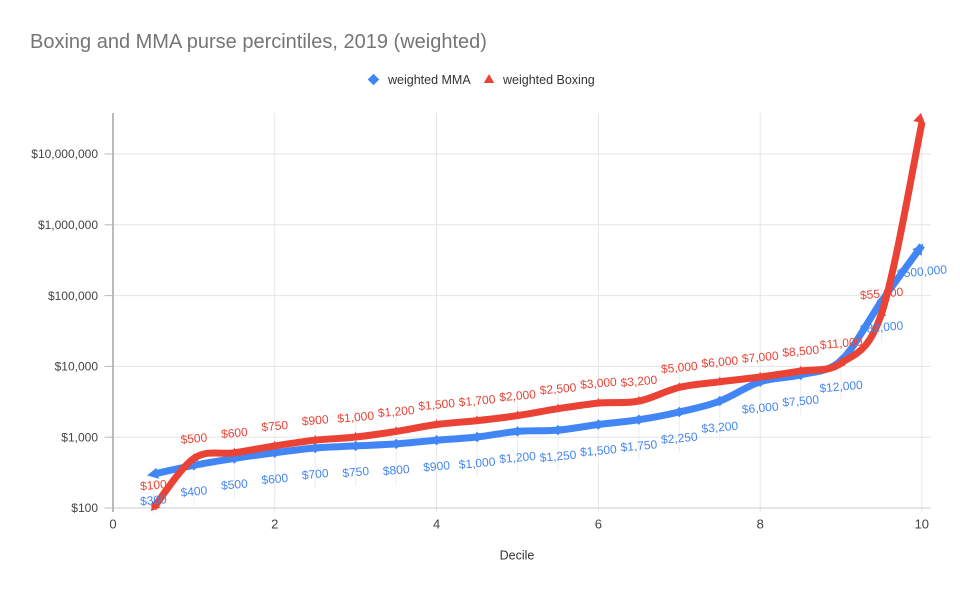  Describe the element at coordinates (64, 154) in the screenshot. I see `svg-text: $10,000,000` at that location.